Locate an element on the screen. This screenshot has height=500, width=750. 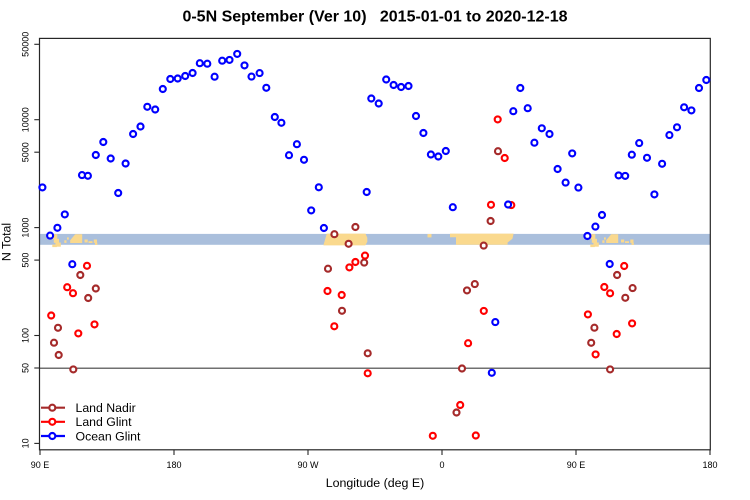
svg-text: 90 W is located at coordinates (308, 465).